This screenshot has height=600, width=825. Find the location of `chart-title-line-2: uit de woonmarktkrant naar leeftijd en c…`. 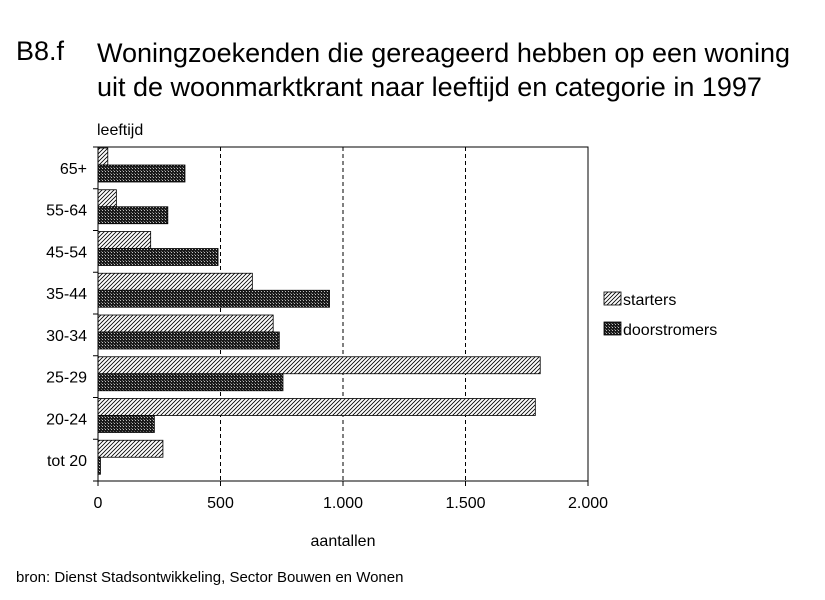

chart-title-line-2: uit de woonmarktkrant naar leeftijd en c… is located at coordinates (429, 87).